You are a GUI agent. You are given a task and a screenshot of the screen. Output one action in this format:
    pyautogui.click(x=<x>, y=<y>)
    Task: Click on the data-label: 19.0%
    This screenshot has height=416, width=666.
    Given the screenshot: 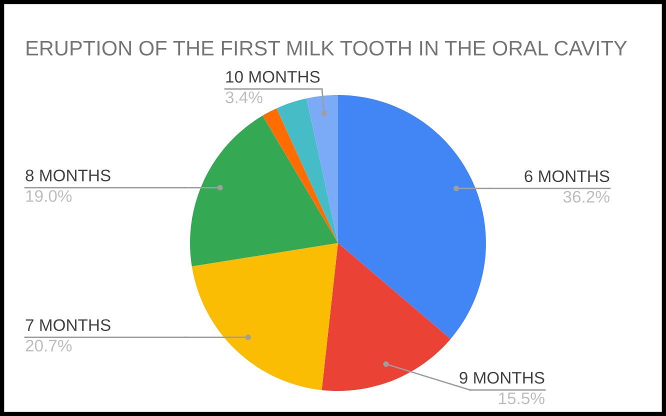 What is the action you would take?
    pyautogui.click(x=49, y=196)
    